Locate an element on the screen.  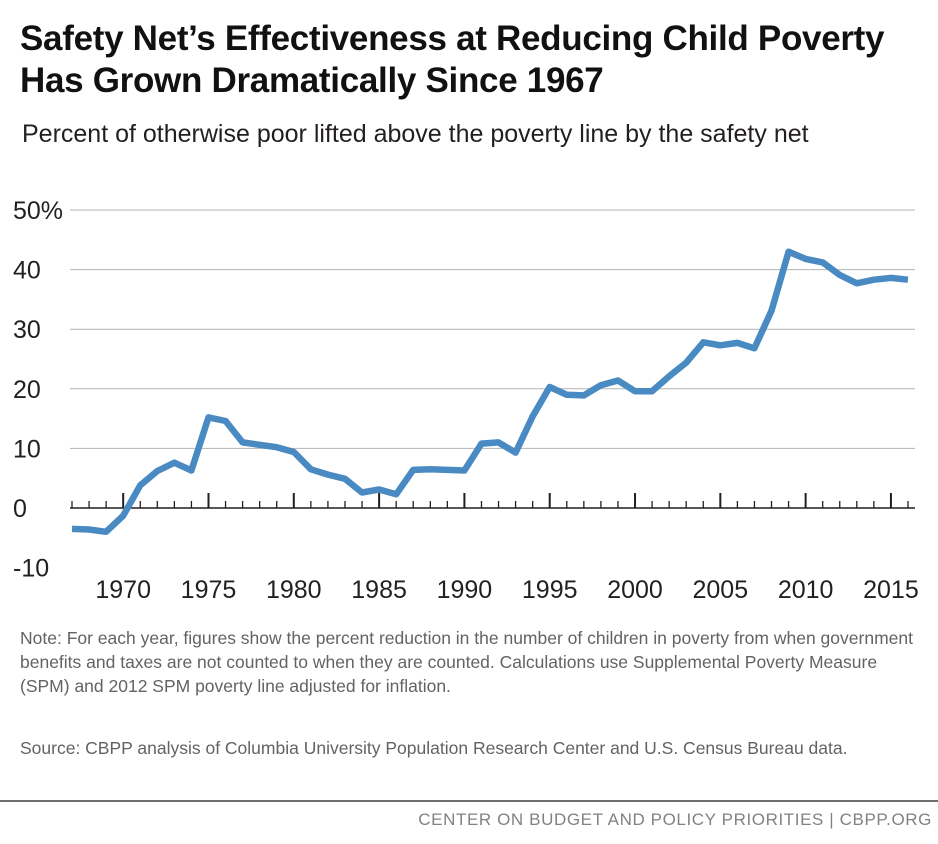
data-point-1992 is located at coordinates (498, 442).